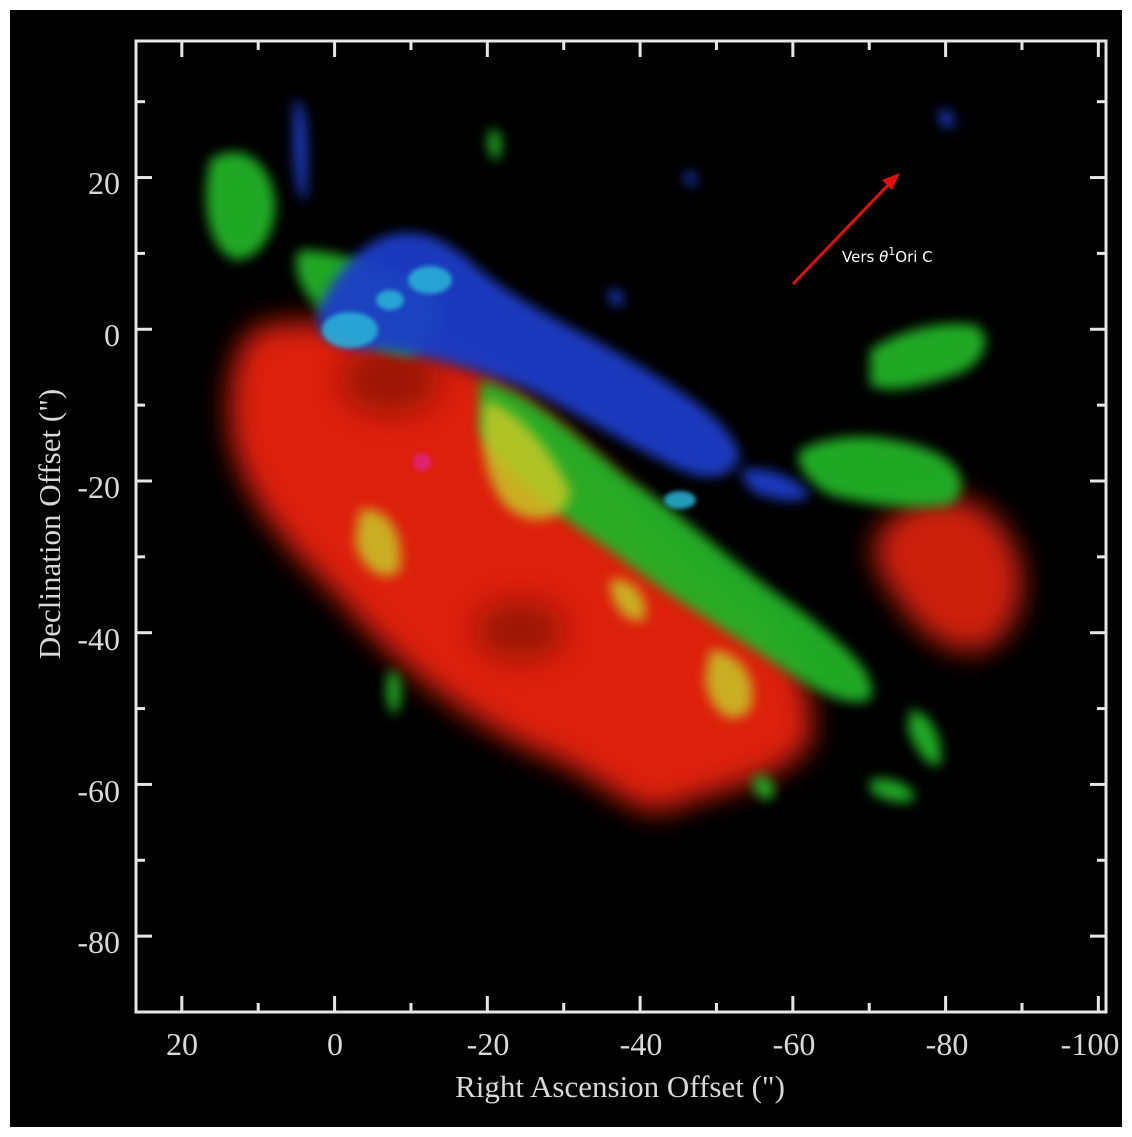 This screenshot has width=1132, height=1137. I want to click on x-tick-label: 20, so click(182, 1044).